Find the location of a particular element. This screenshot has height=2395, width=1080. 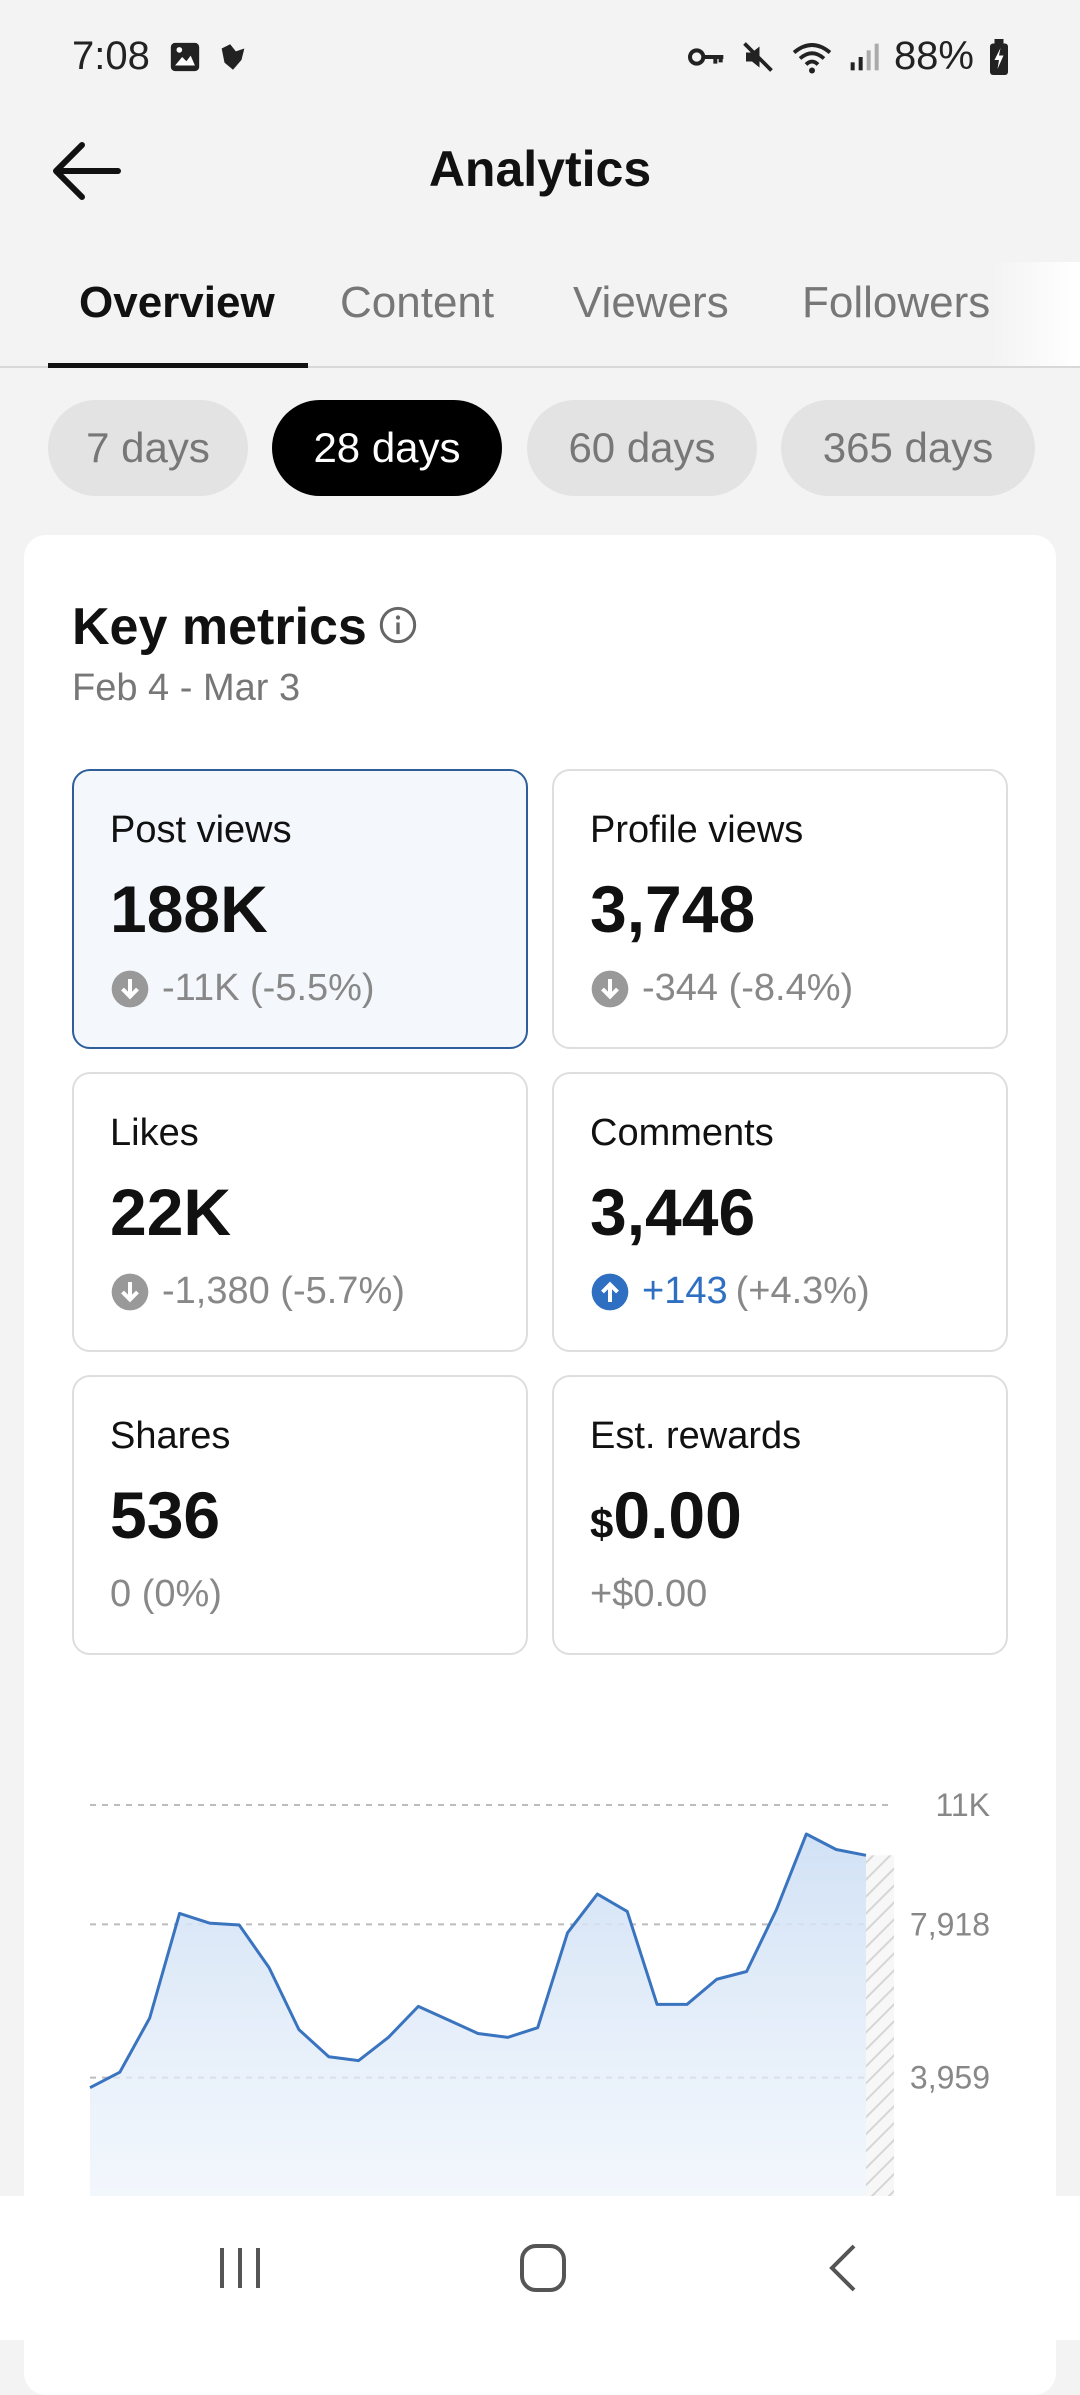

y-tick-label: 7,918 is located at coordinates (950, 1924).